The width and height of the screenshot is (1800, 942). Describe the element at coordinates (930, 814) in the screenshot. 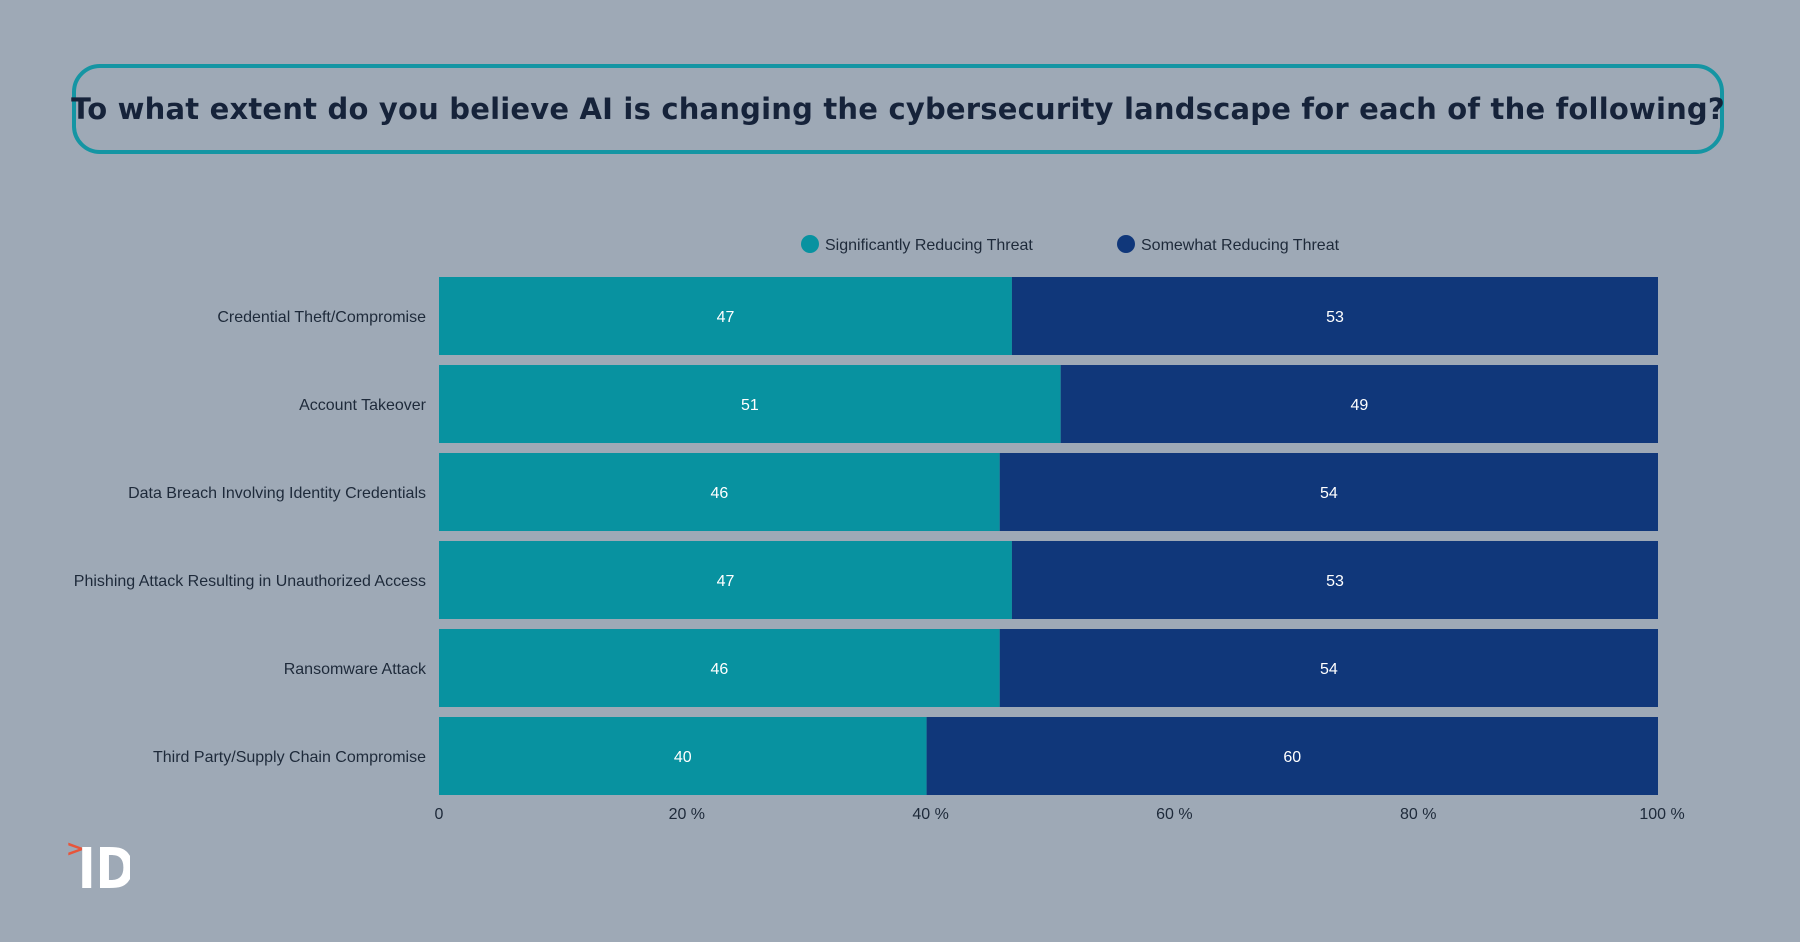

I see `x-tick-label: 40 %` at that location.